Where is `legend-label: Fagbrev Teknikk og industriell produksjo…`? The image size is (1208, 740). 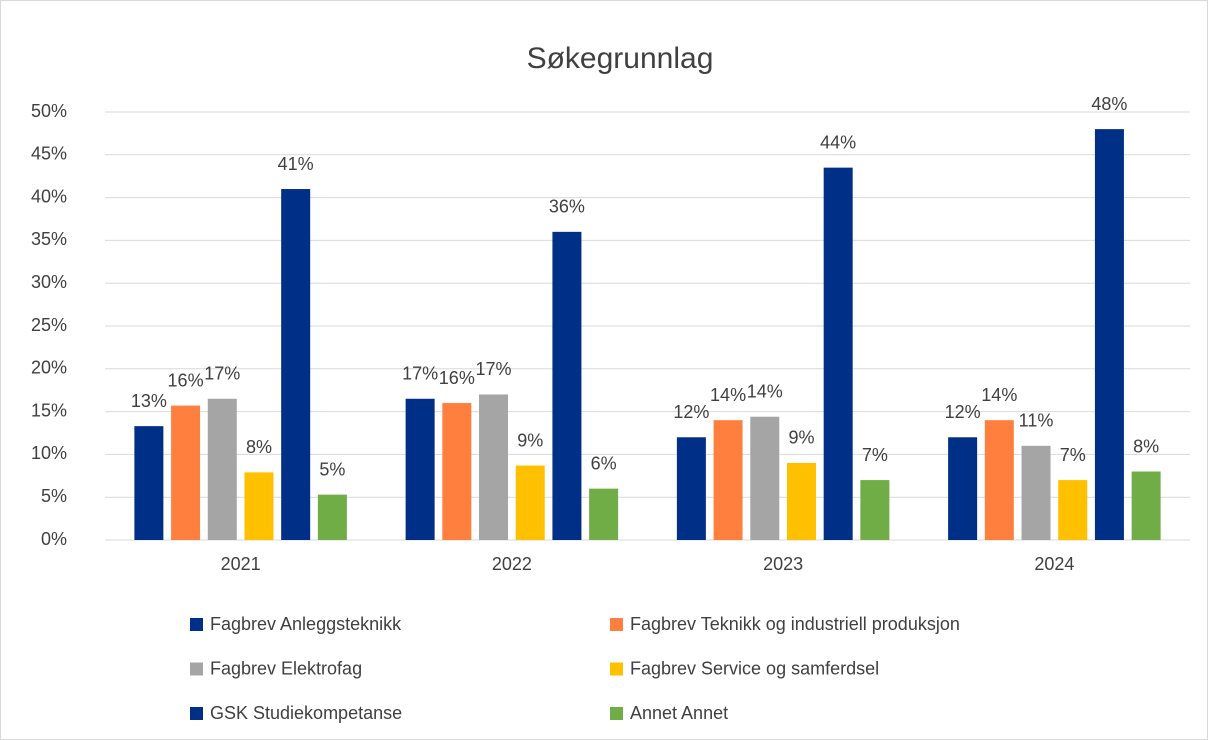 legend-label: Fagbrev Teknikk og industriell produksjo… is located at coordinates (795, 624).